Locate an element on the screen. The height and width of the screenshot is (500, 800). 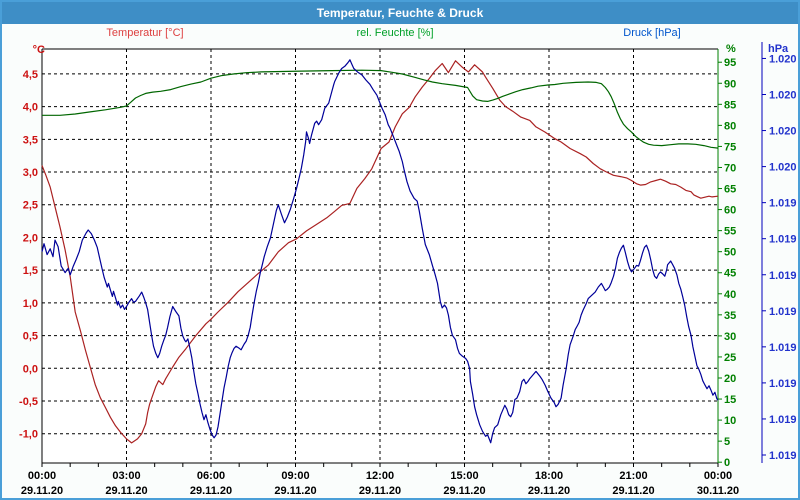
temperature-tick-label: 4,5 is located at coordinates (30, 75).